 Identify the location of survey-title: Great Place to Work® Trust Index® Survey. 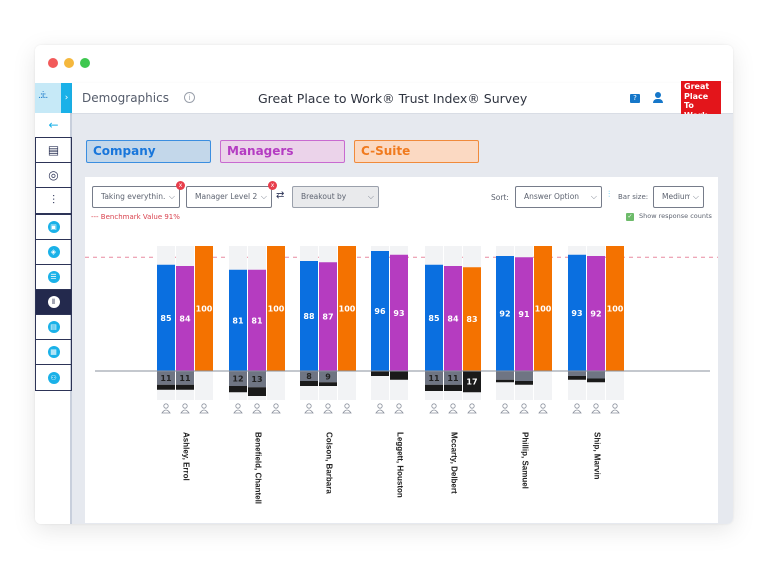
(393, 98).